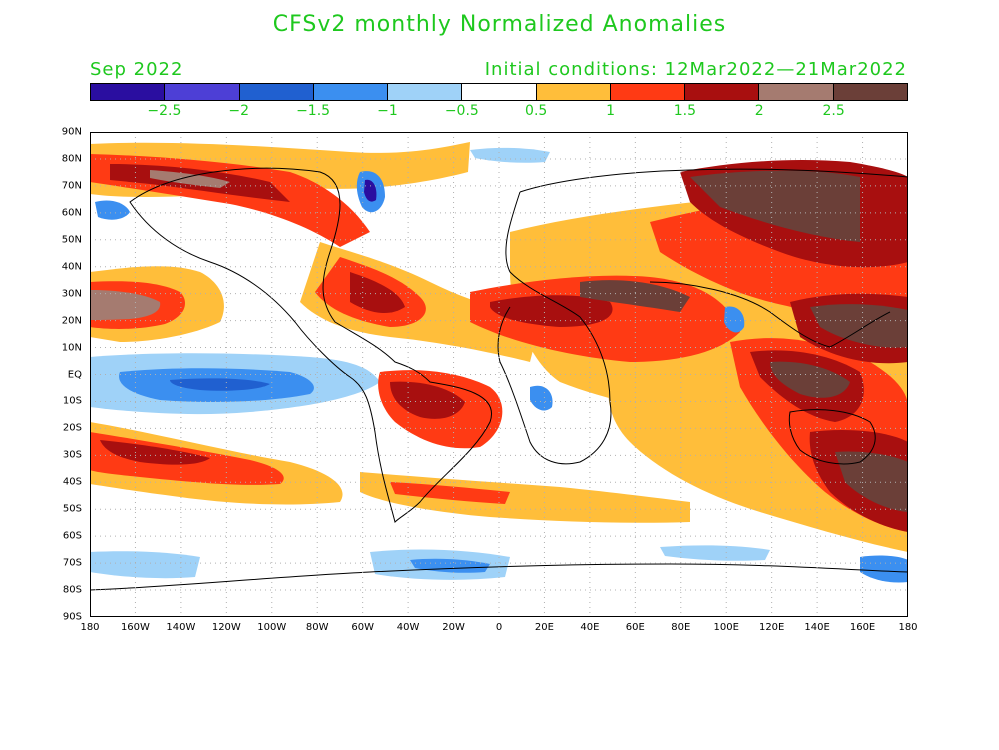 The width and height of the screenshot is (999, 750). Describe the element at coordinates (71, 213) in the screenshot. I see `latitude-tick-label: 60N` at that location.